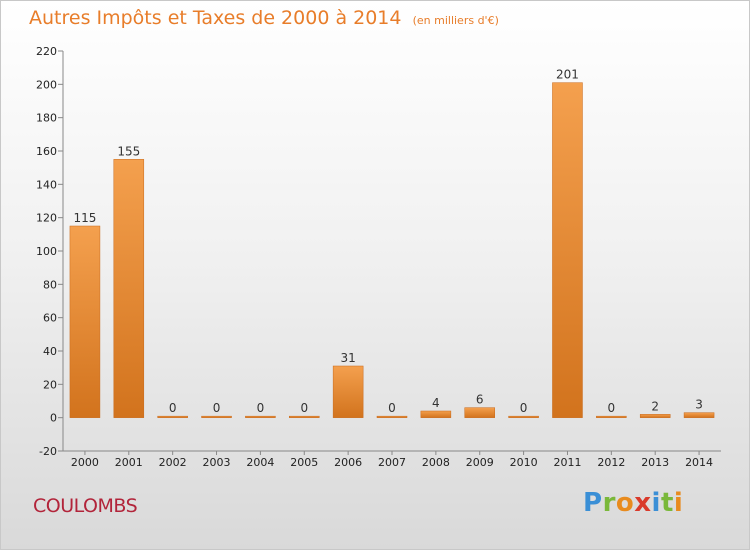 This screenshot has height=551, width=750. I want to click on y-tick-label: 20, so click(50, 384).